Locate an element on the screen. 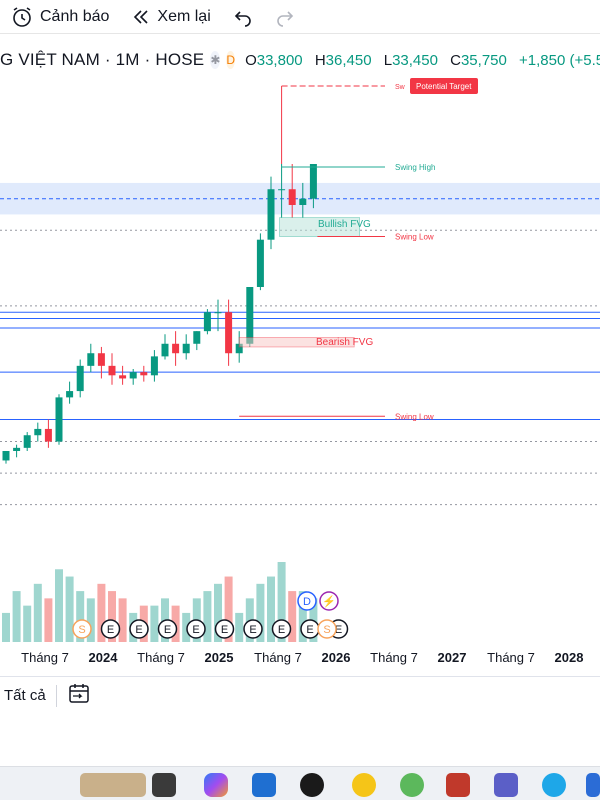  undo-icon is located at coordinates (243, 17).